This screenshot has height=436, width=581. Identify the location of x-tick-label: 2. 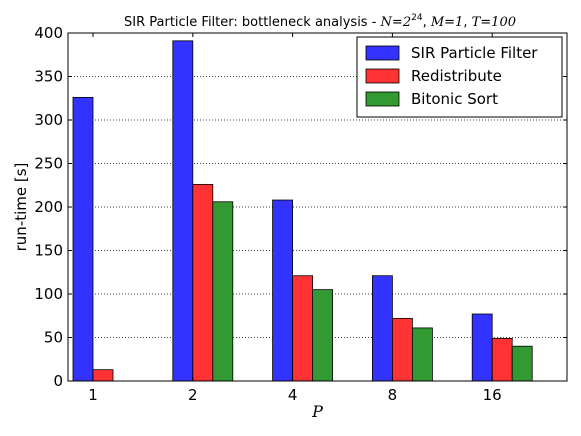
(193, 395).